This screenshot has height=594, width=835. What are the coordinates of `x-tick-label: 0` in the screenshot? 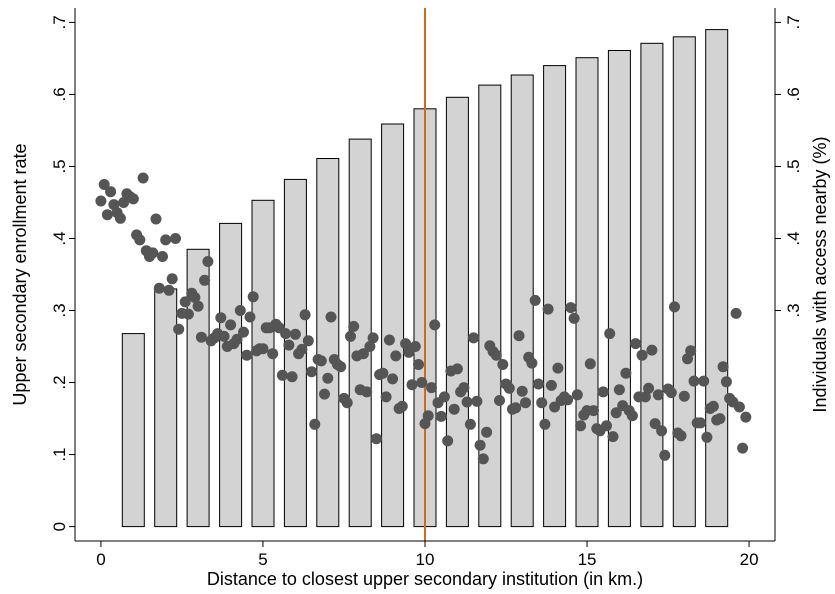 It's located at (100, 559).